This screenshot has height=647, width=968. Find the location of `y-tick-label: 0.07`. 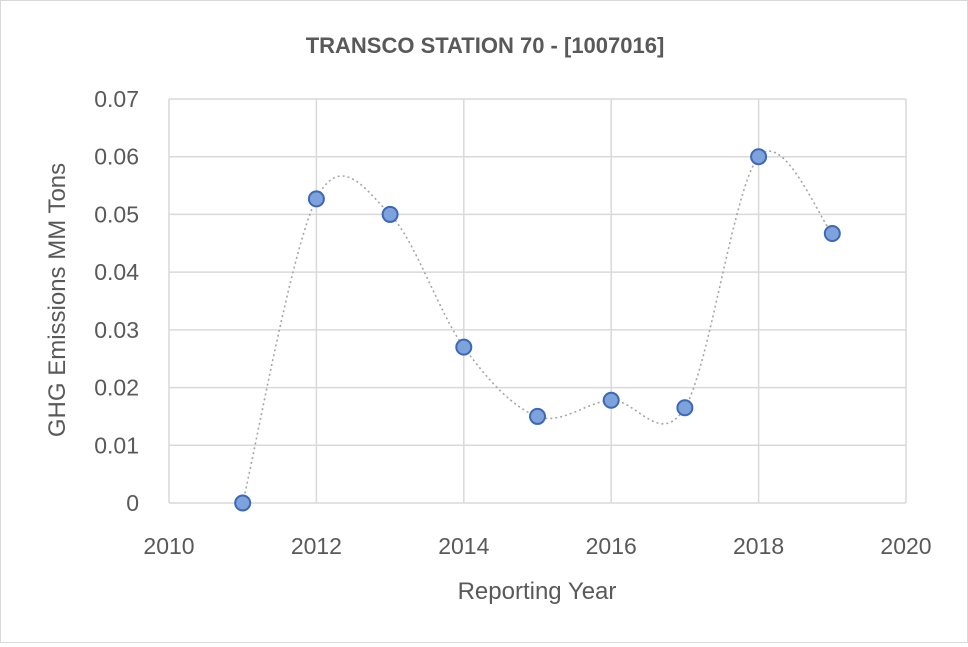

y-tick-label: 0.07 is located at coordinates (116, 99).